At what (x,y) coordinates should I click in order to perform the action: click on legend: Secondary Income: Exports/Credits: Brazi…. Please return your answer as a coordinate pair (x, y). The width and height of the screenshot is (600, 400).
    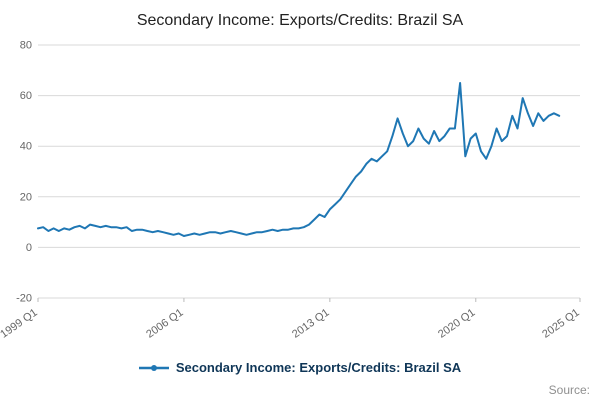
    Looking at the image, I should click on (300, 367).